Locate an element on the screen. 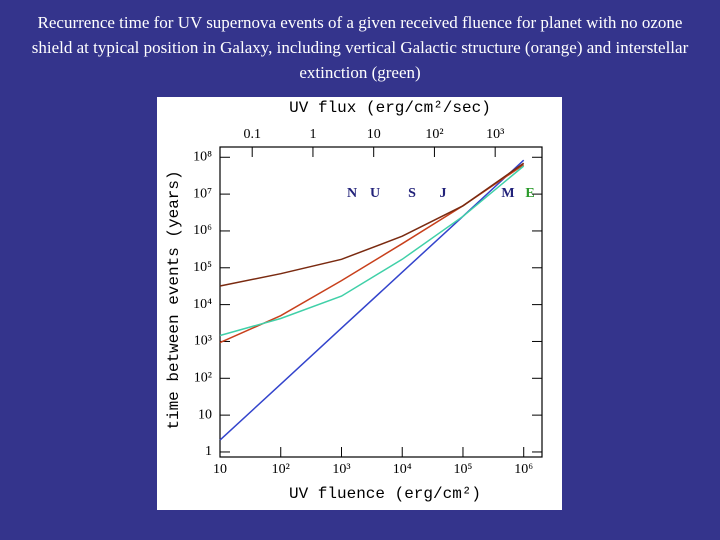  x-tick-label: 10³ is located at coordinates (341, 469).